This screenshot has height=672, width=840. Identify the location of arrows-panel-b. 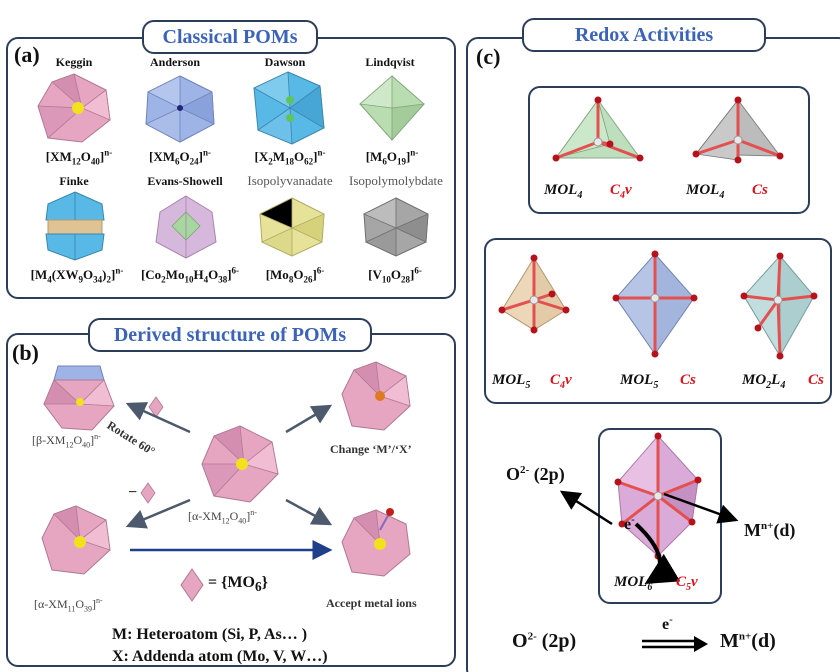
(229, 481).